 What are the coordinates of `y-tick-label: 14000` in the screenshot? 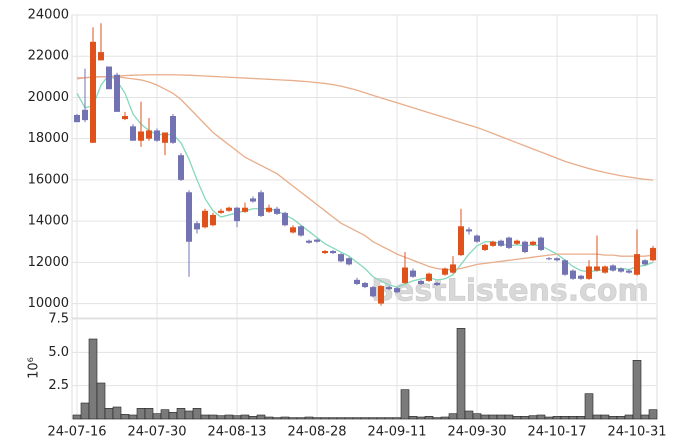 It's located at (48, 221).